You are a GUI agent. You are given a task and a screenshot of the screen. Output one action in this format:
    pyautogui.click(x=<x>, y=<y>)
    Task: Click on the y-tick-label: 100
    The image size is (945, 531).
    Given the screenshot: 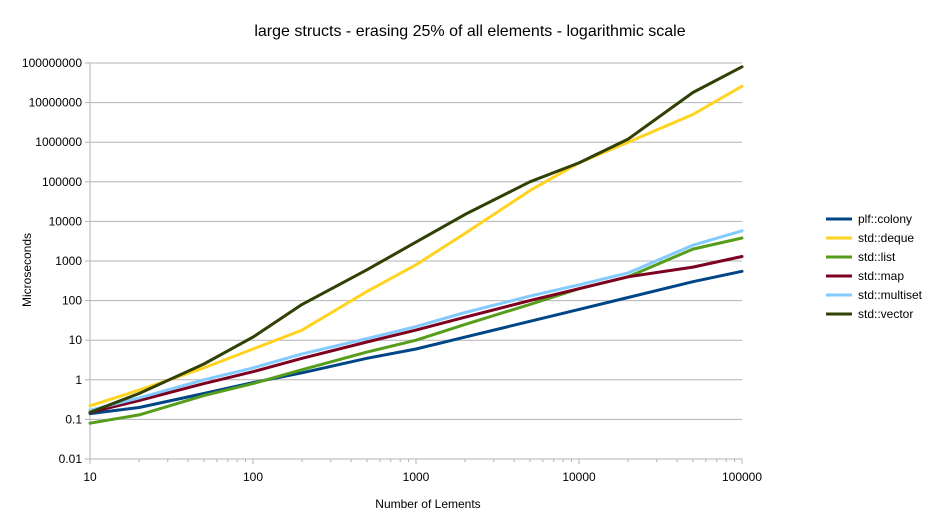 What is the action you would take?
    pyautogui.click(x=72, y=301)
    